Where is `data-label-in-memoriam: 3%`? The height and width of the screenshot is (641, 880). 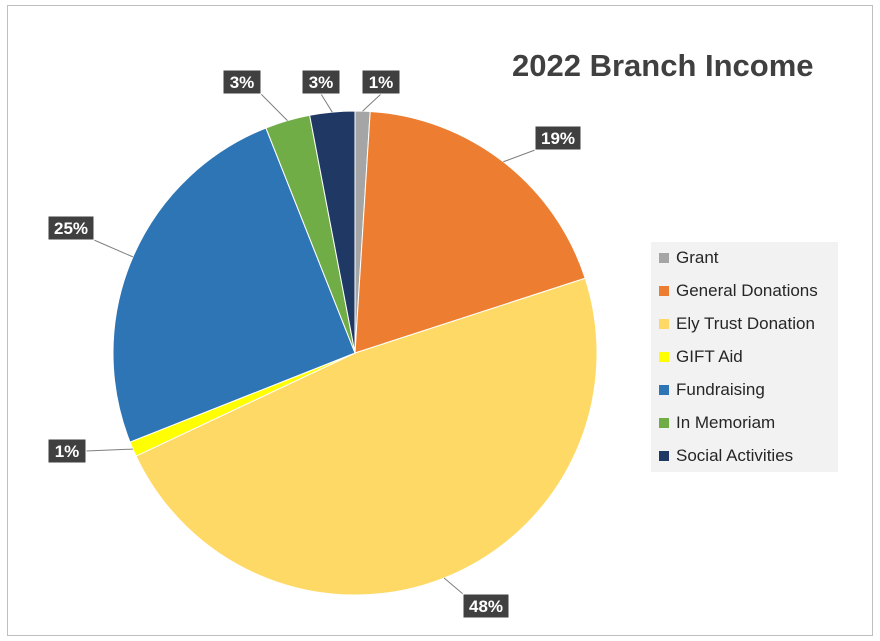
data-label-in-memoriam: 3% is located at coordinates (242, 82).